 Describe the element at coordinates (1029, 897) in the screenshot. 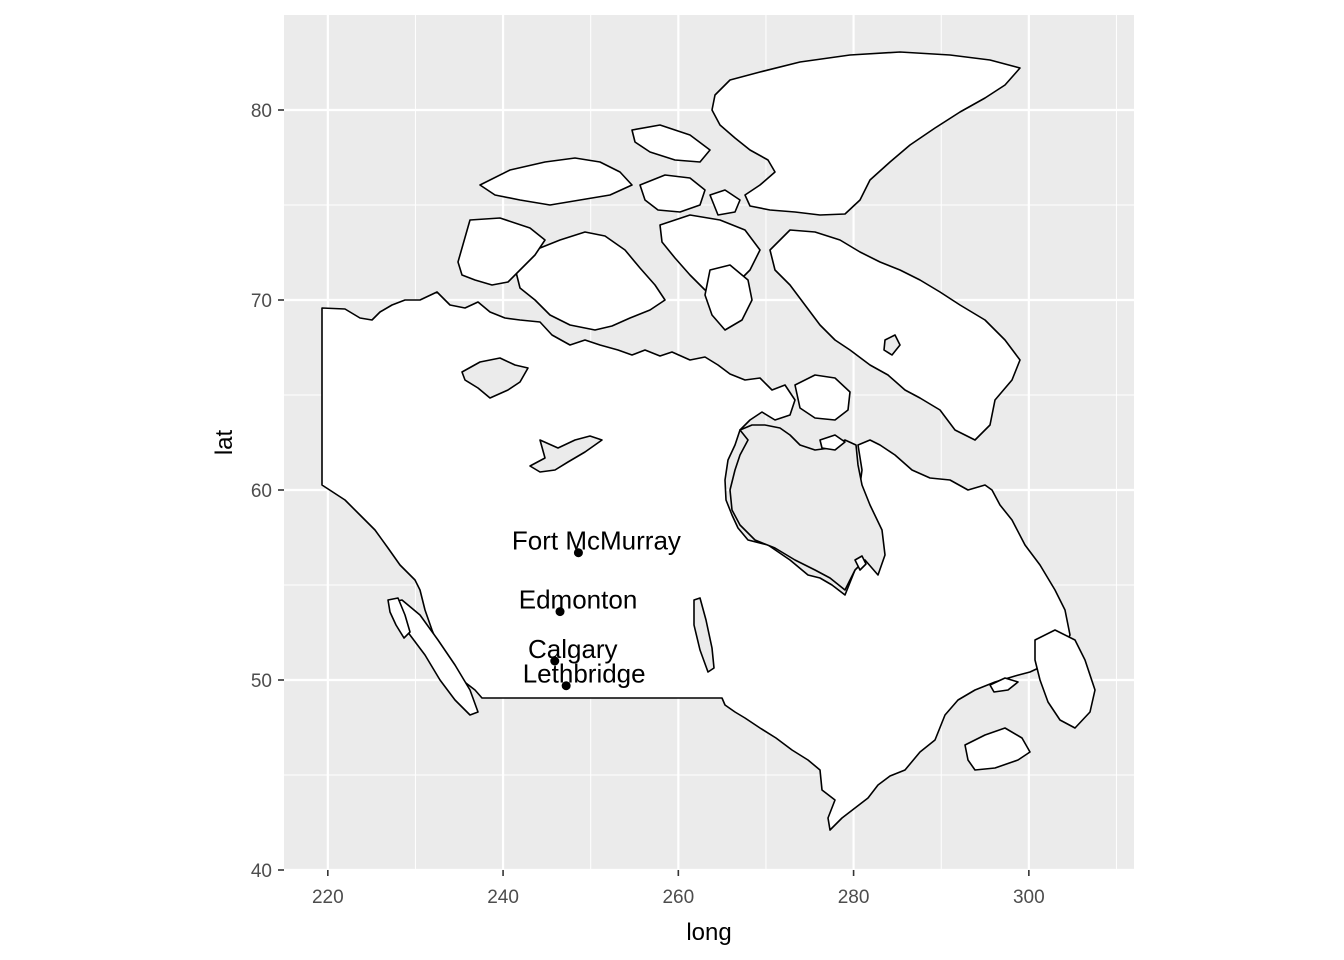

I see `x-tick-label: 300` at that location.